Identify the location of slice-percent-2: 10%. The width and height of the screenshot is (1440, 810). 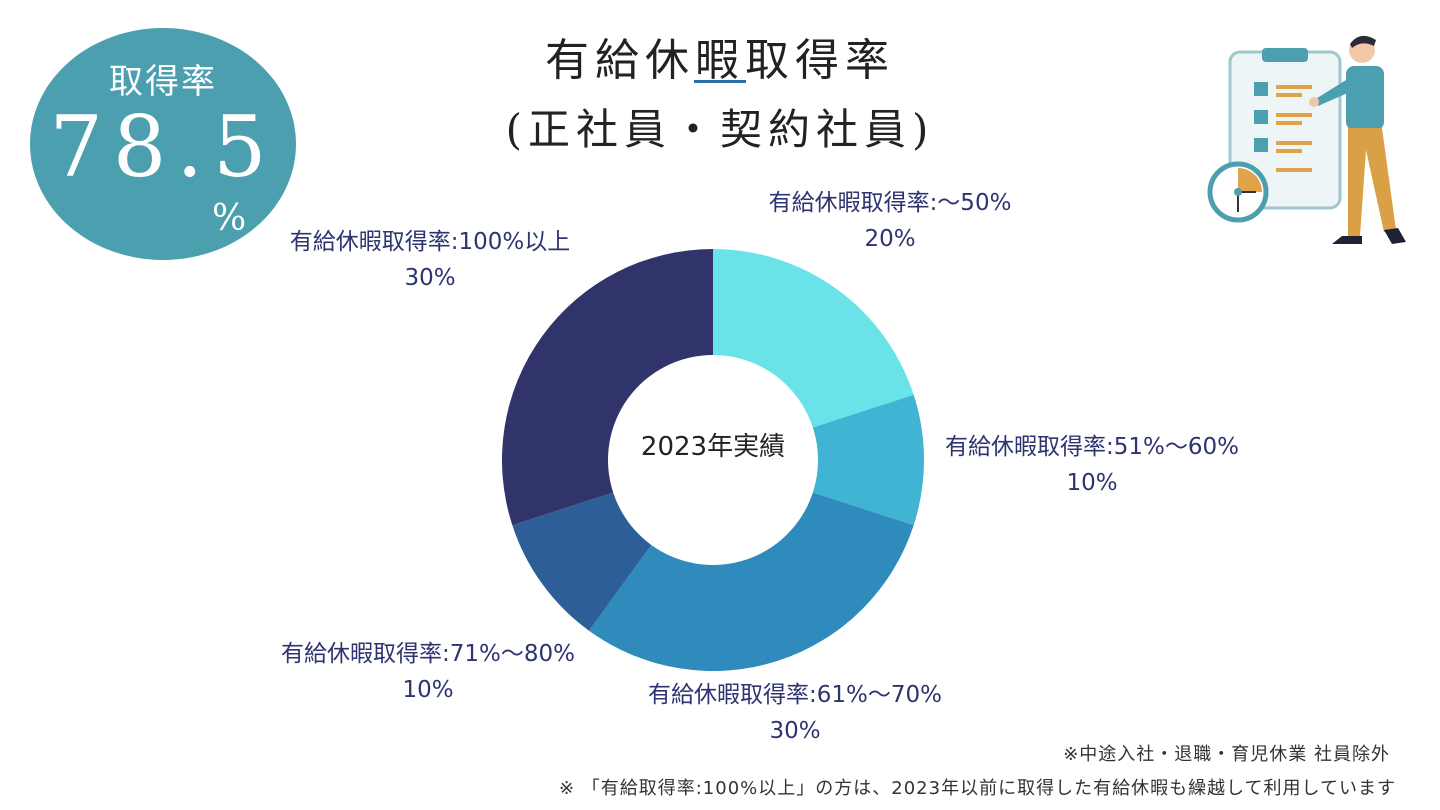
(1091, 483).